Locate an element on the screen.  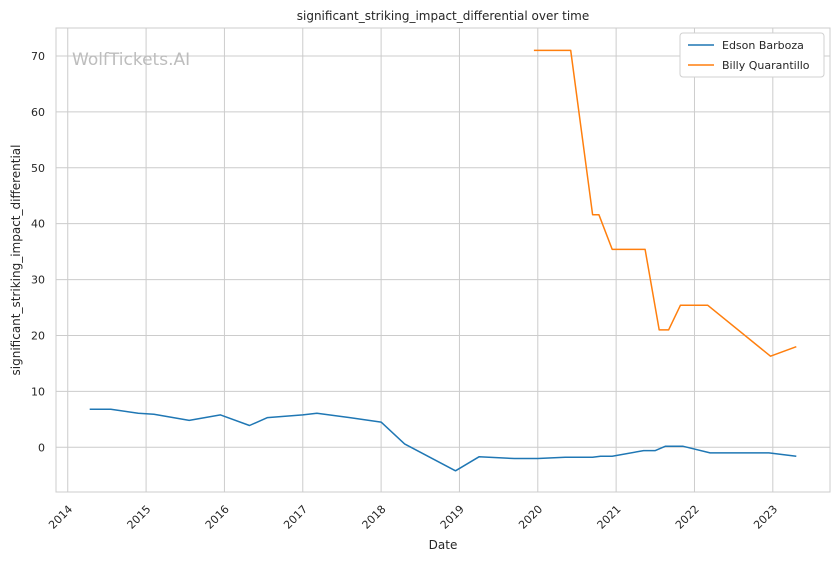
y-axis-ticks: 0 10 20 30 40 50 60 70 is located at coordinates (38, 252).